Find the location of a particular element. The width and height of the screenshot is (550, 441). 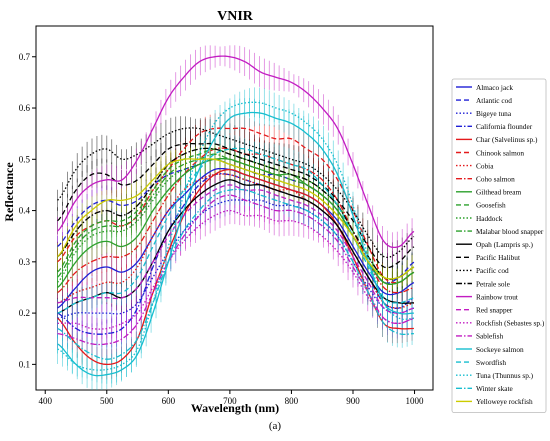

y-tick-label: 0.6 is located at coordinates (25, 108).